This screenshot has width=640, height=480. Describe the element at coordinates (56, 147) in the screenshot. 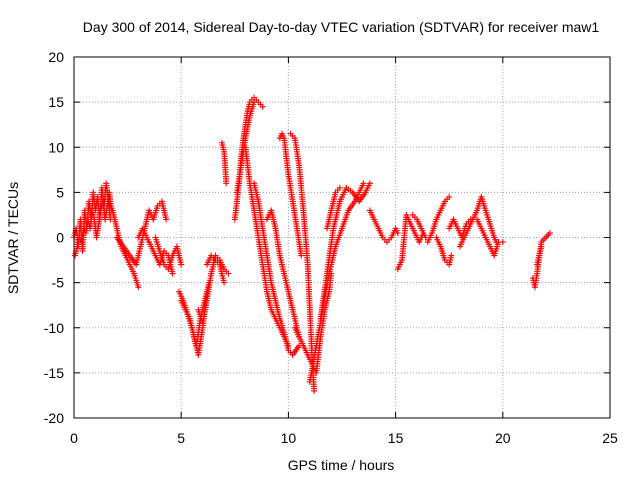

I see `y-tick-label: 10` at that location.